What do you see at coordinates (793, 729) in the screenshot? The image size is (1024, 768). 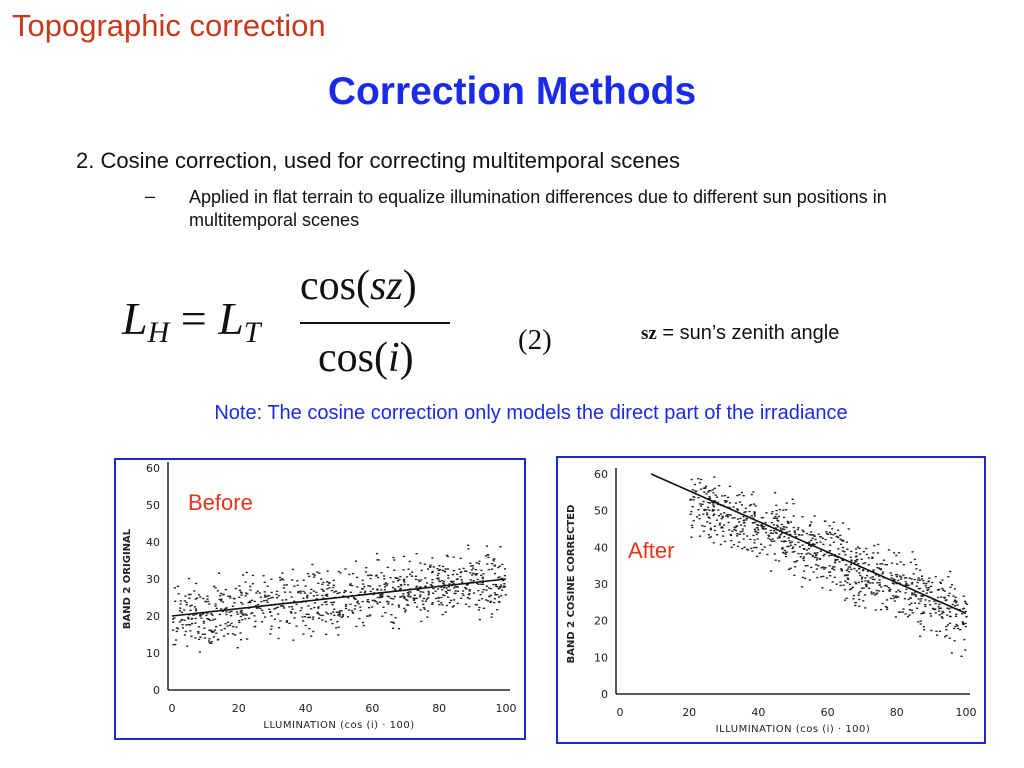 I see `x-axis-label: ILLUMINATION (cos (i) · 100)` at bounding box center [793, 729].